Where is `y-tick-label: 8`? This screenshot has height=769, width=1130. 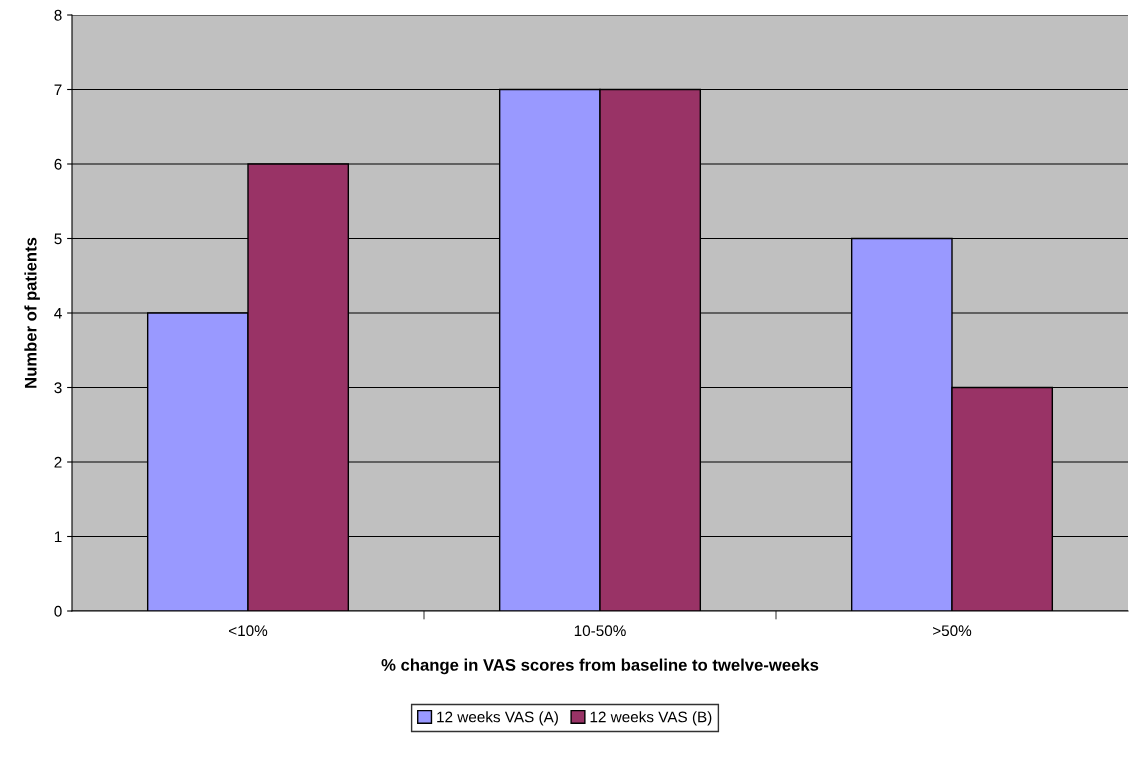
y-tick-label: 8 is located at coordinates (58, 15).